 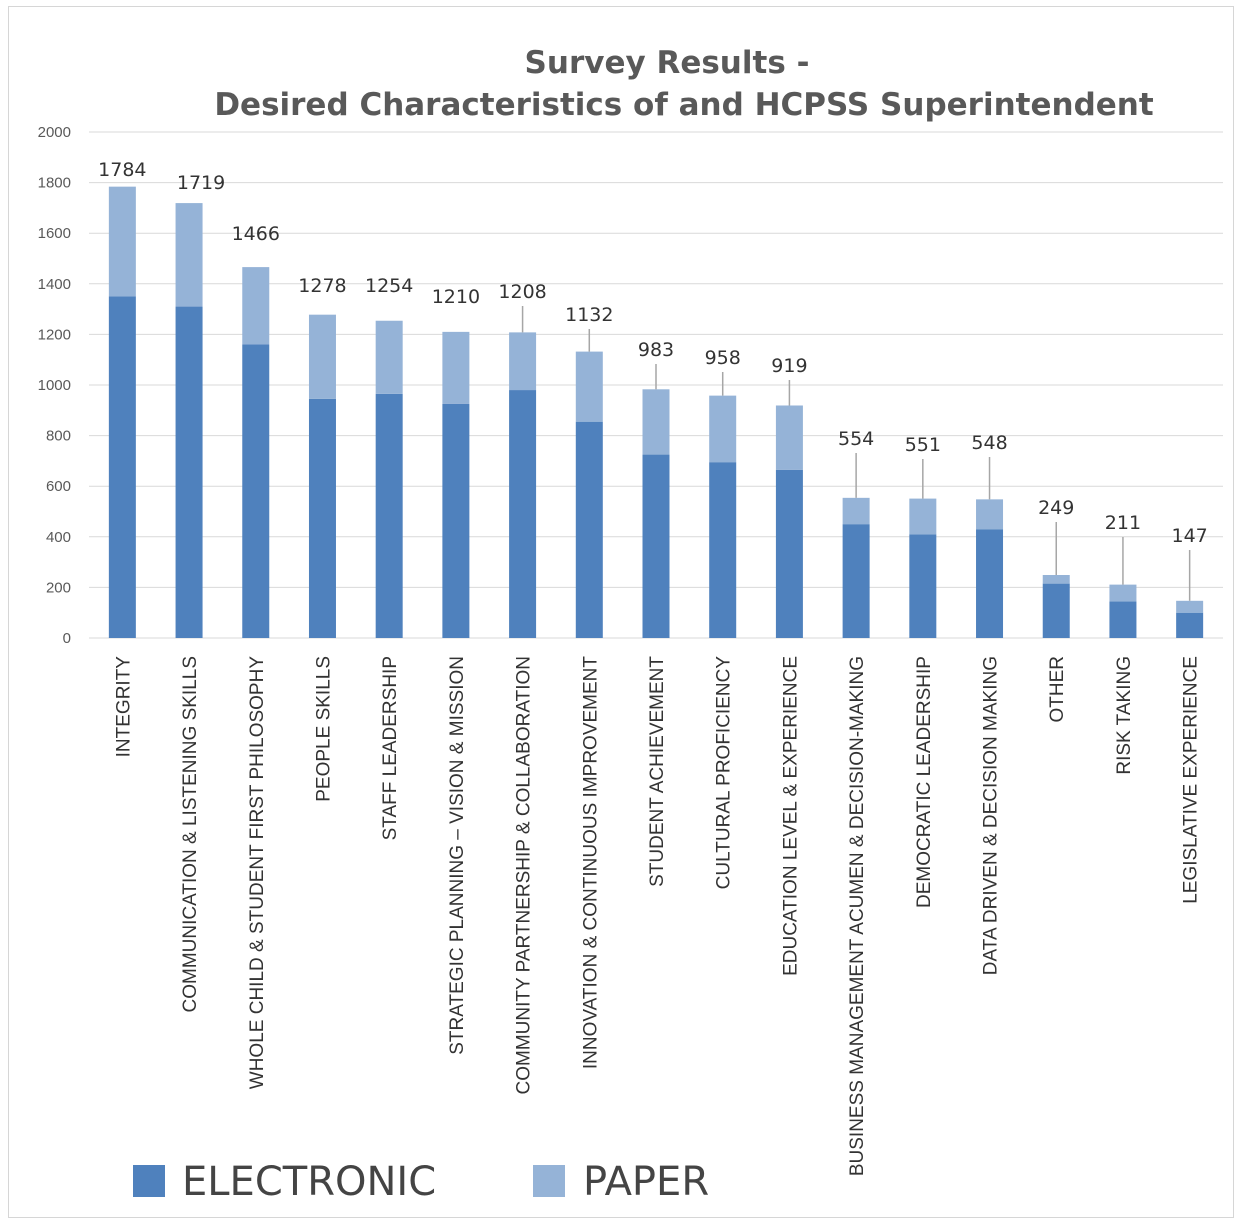 What do you see at coordinates (856, 453) in the screenshot?
I see `label-leader-lines` at bounding box center [856, 453].